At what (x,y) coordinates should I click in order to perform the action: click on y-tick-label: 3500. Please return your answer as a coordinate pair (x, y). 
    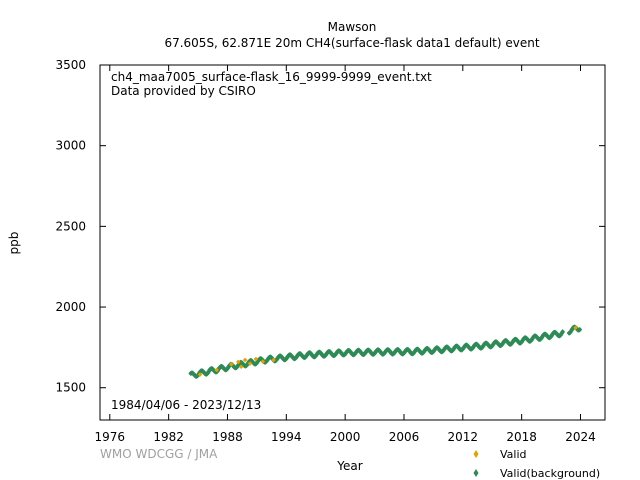
    Looking at the image, I should click on (70, 65).